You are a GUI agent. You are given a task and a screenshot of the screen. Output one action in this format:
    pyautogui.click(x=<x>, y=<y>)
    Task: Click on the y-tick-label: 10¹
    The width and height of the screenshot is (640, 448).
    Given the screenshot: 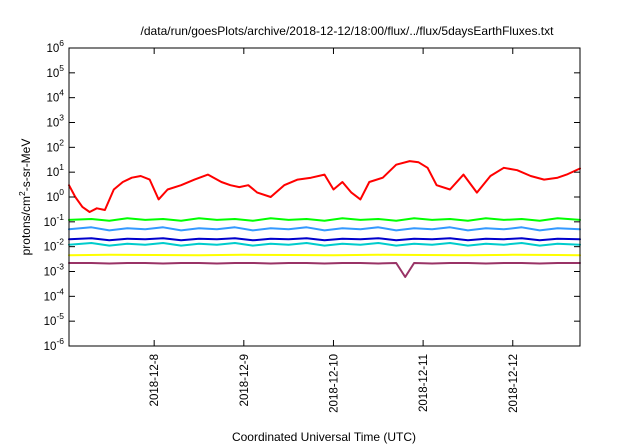 What is the action you would take?
    pyautogui.click(x=55, y=170)
    